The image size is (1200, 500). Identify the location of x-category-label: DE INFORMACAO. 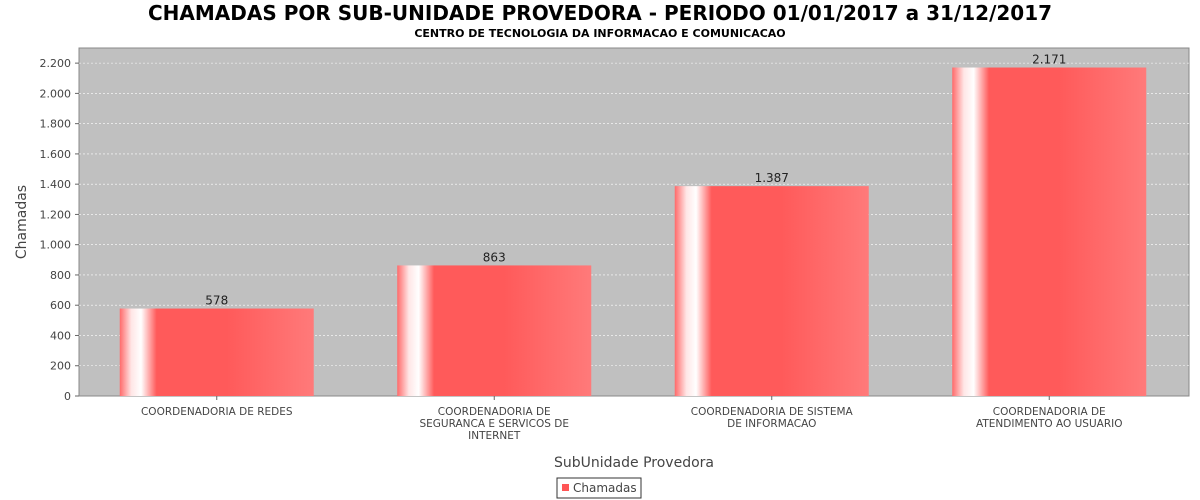
(771, 424).